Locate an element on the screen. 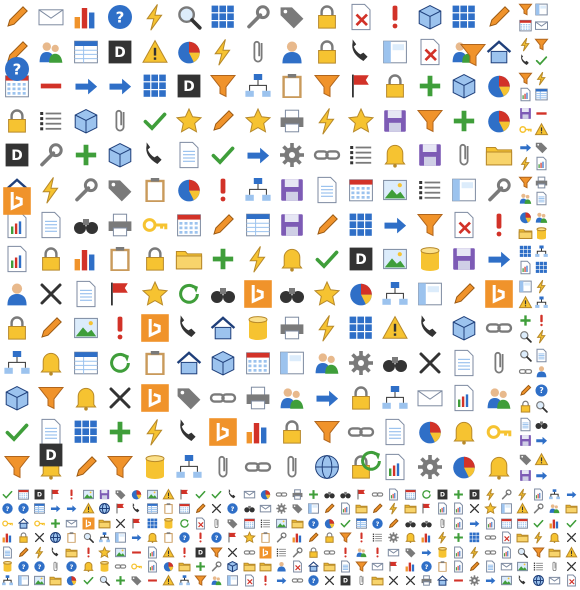 This screenshot has height=590, width=580. refresh-icon is located at coordinates (184, 523).